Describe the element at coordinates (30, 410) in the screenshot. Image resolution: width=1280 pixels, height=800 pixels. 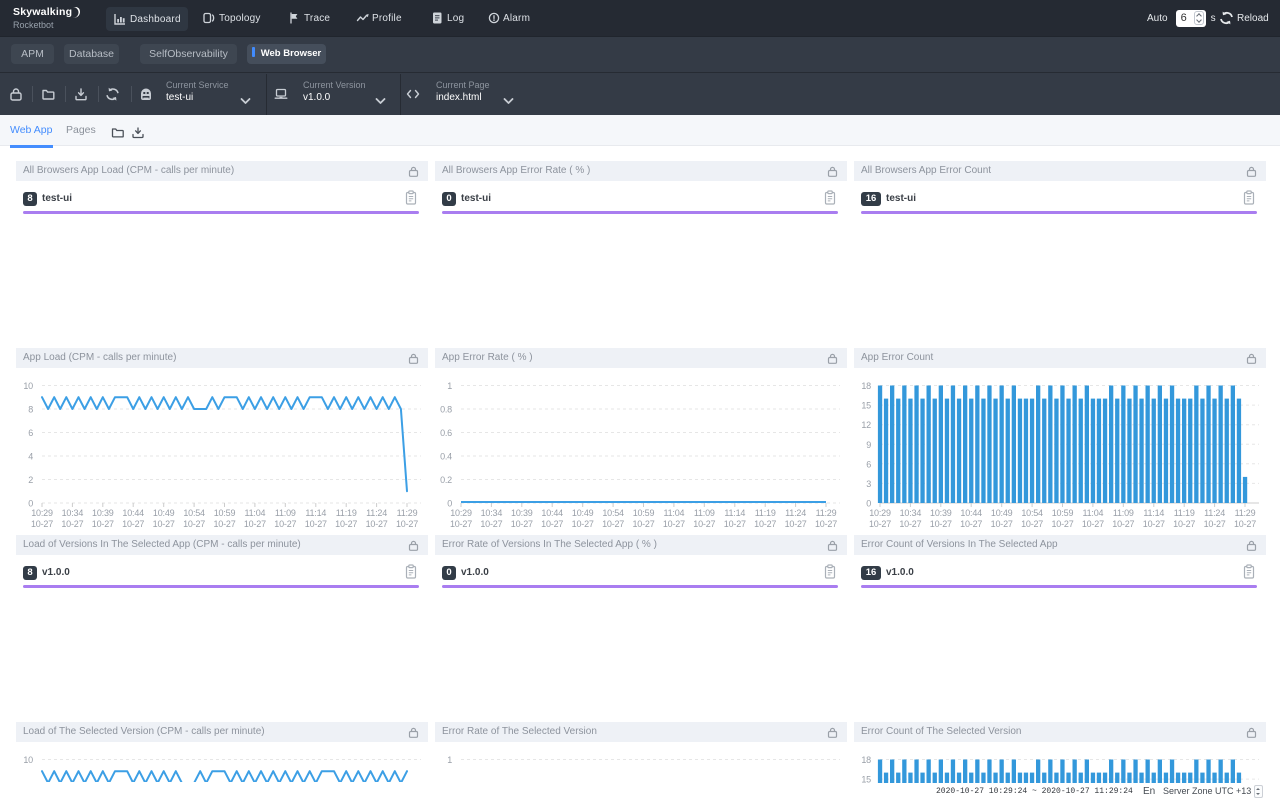
I see `svg-text: 8` at that location.